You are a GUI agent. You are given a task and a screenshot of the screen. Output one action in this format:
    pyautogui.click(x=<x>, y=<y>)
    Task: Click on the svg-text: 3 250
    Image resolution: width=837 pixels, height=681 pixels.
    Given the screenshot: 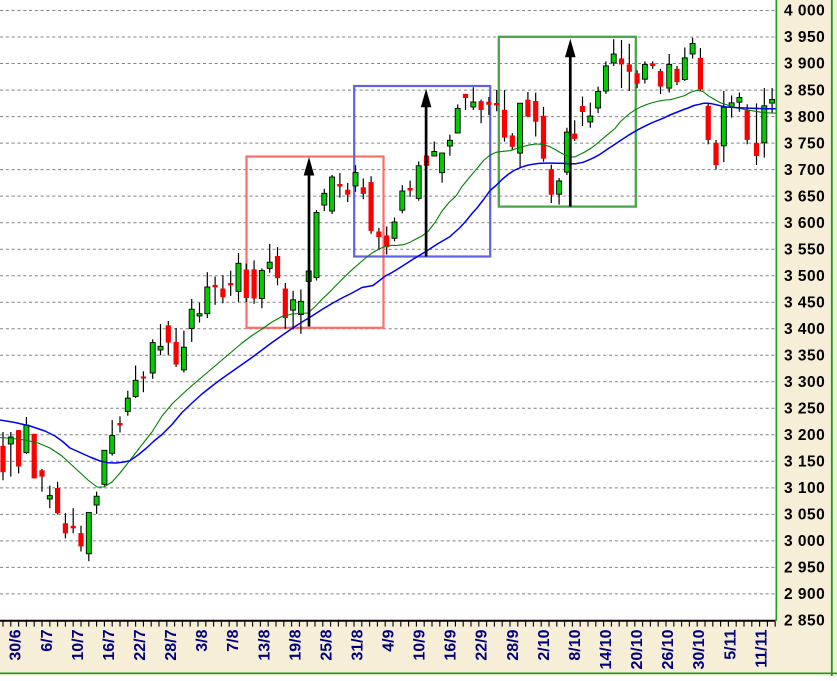 What is the action you would take?
    pyautogui.click(x=804, y=409)
    